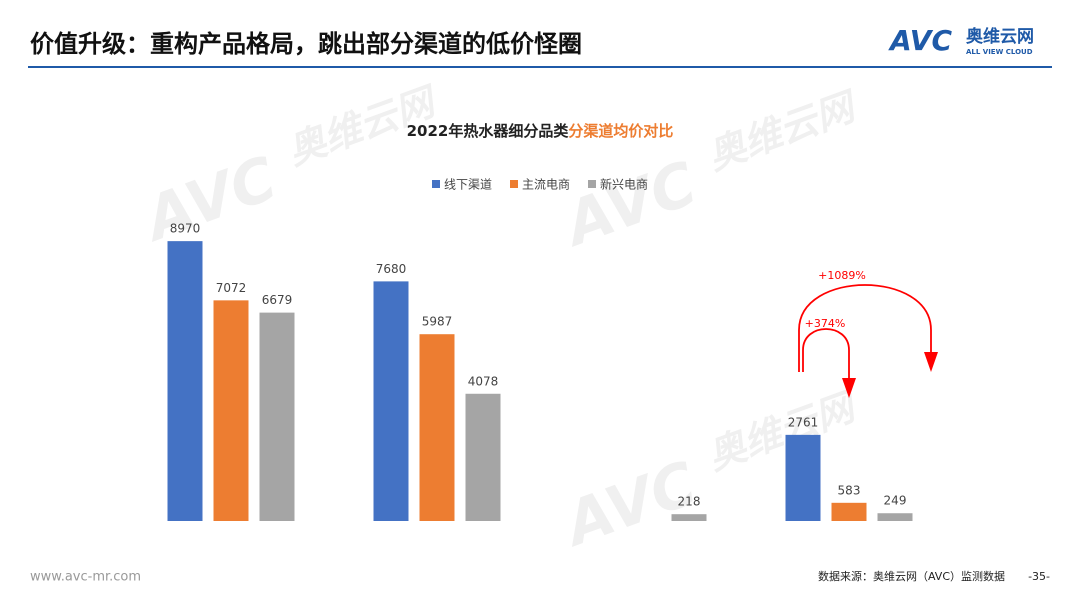 Image resolution: width=1080 pixels, height=612 pixels. I want to click on value-label: 4078, so click(483, 381).